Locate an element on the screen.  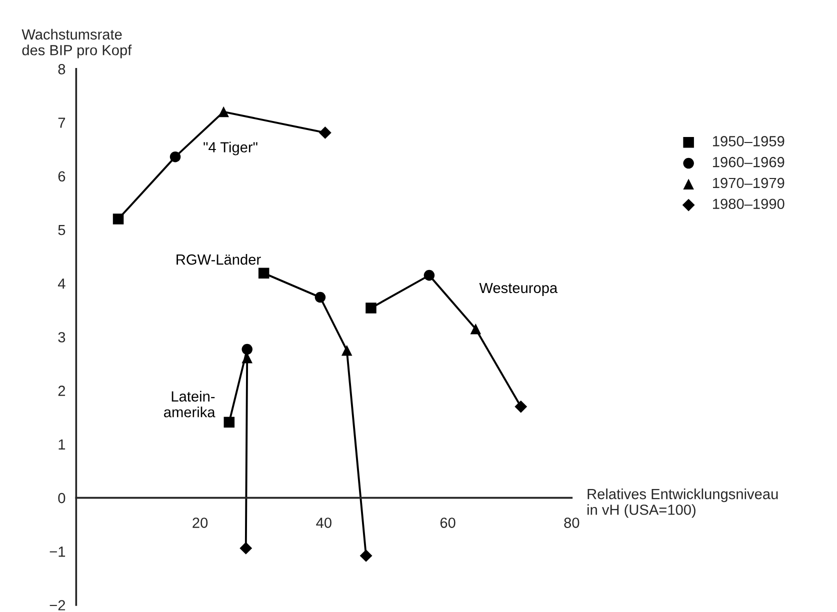
series-label: Westeuropa is located at coordinates (518, 289).